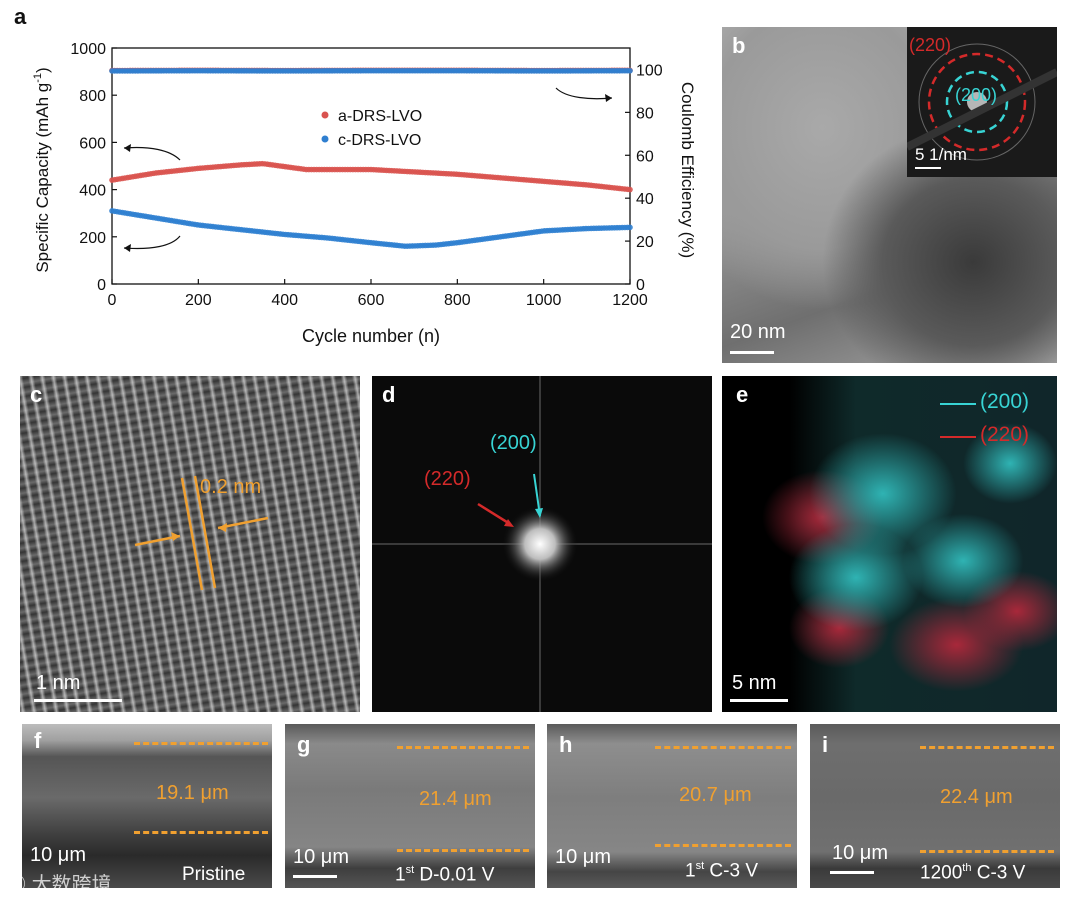  Describe the element at coordinates (304, 744) in the screenshot. I see `panel-letter-g: g` at that location.